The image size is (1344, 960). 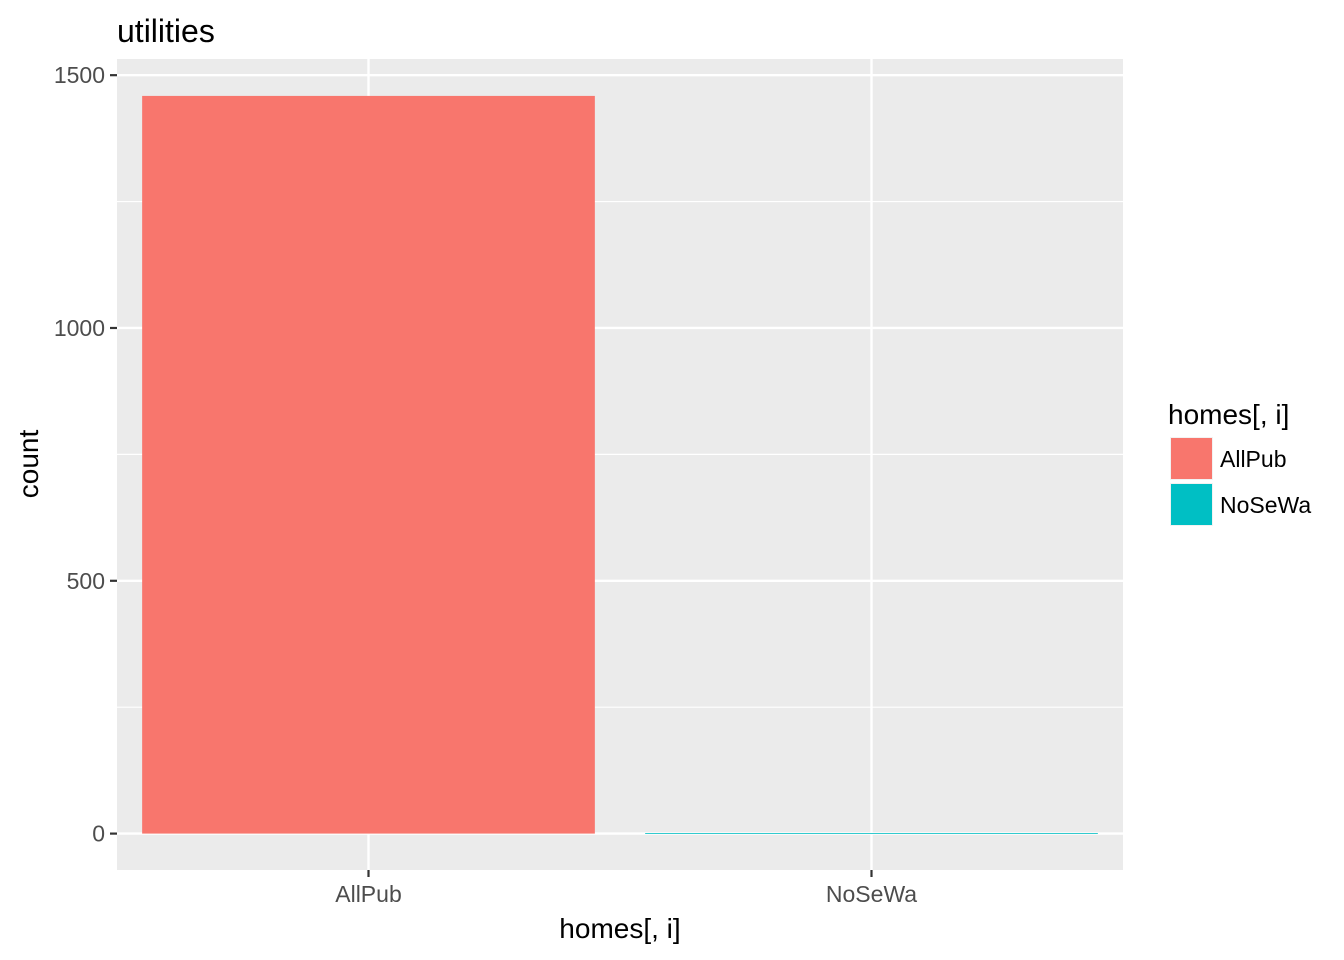 I want to click on legend-title: homes[, i], so click(x=1228, y=414).